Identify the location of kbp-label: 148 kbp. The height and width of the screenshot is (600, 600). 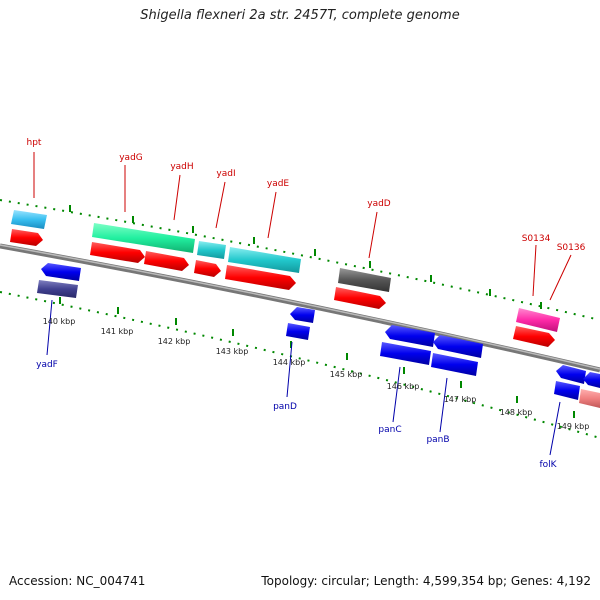
(516, 412).